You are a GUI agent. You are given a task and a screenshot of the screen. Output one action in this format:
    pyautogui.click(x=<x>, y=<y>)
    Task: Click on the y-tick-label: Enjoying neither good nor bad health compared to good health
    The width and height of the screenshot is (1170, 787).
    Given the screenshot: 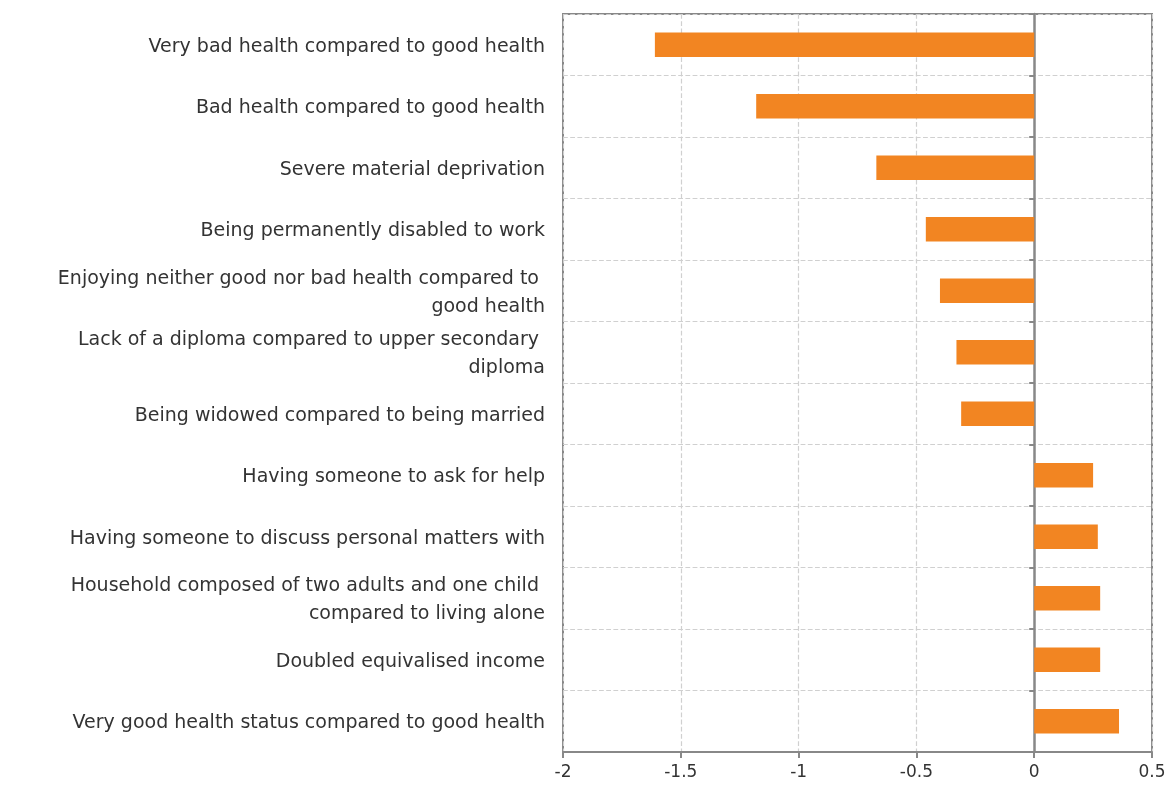 What is the action you would take?
    pyautogui.click(x=301, y=290)
    